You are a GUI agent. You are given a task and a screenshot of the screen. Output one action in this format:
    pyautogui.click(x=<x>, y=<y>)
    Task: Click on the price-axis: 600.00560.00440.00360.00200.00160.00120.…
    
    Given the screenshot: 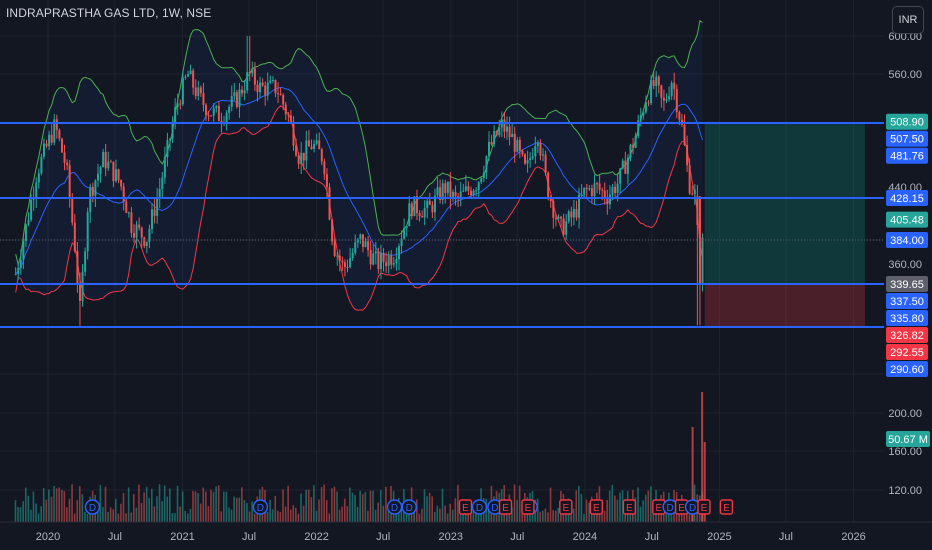 What is the action you would take?
    pyautogui.click(x=908, y=264)
    